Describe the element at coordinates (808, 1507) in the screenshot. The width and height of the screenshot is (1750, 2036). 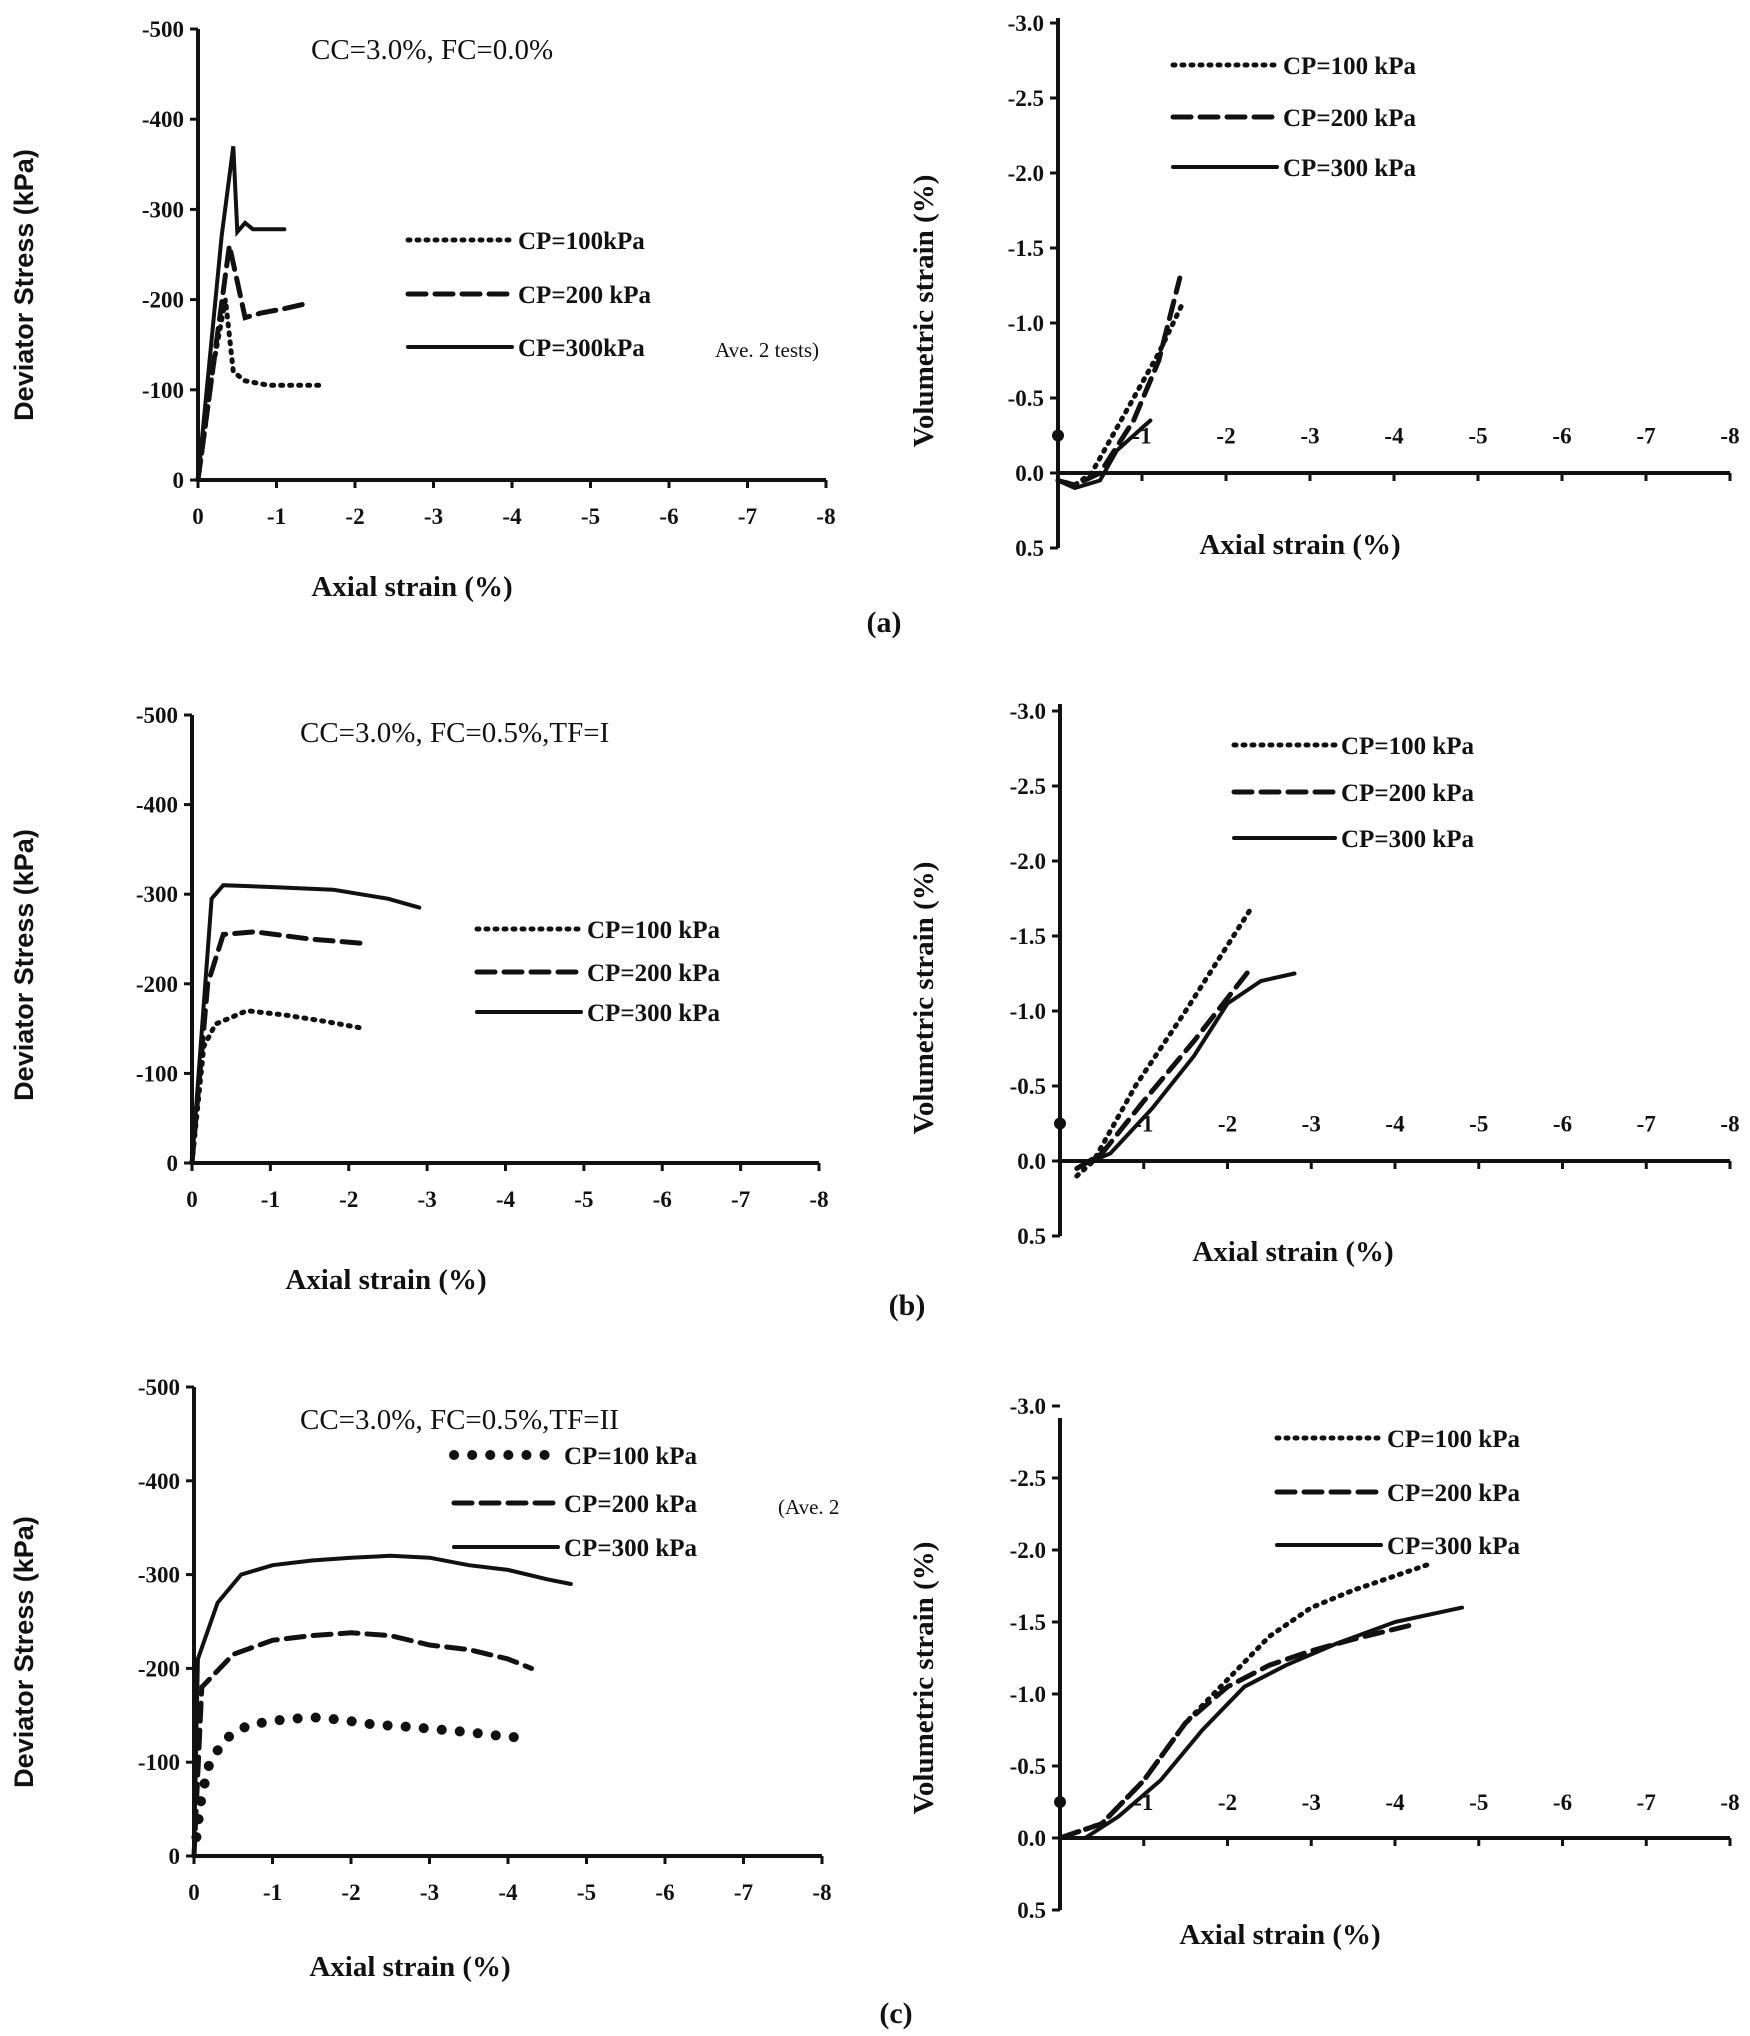
I see `annotation: (Ave. 2` at that location.